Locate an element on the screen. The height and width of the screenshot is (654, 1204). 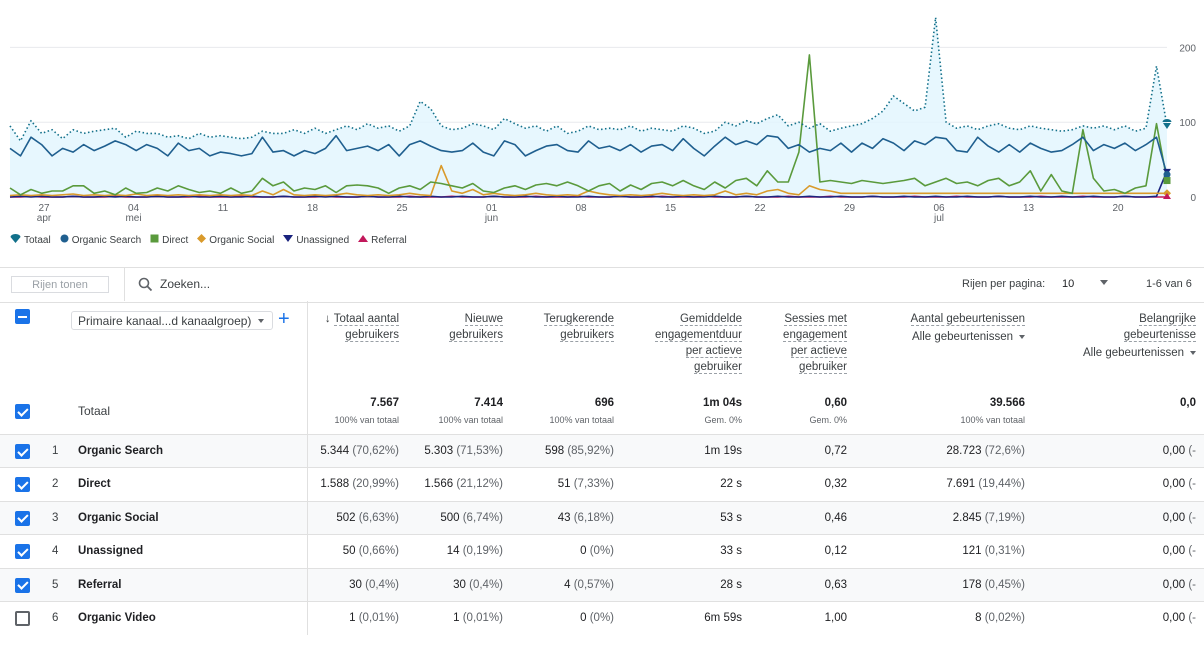
column-header: Nieuwe gebruikers is located at coordinates (413, 327).